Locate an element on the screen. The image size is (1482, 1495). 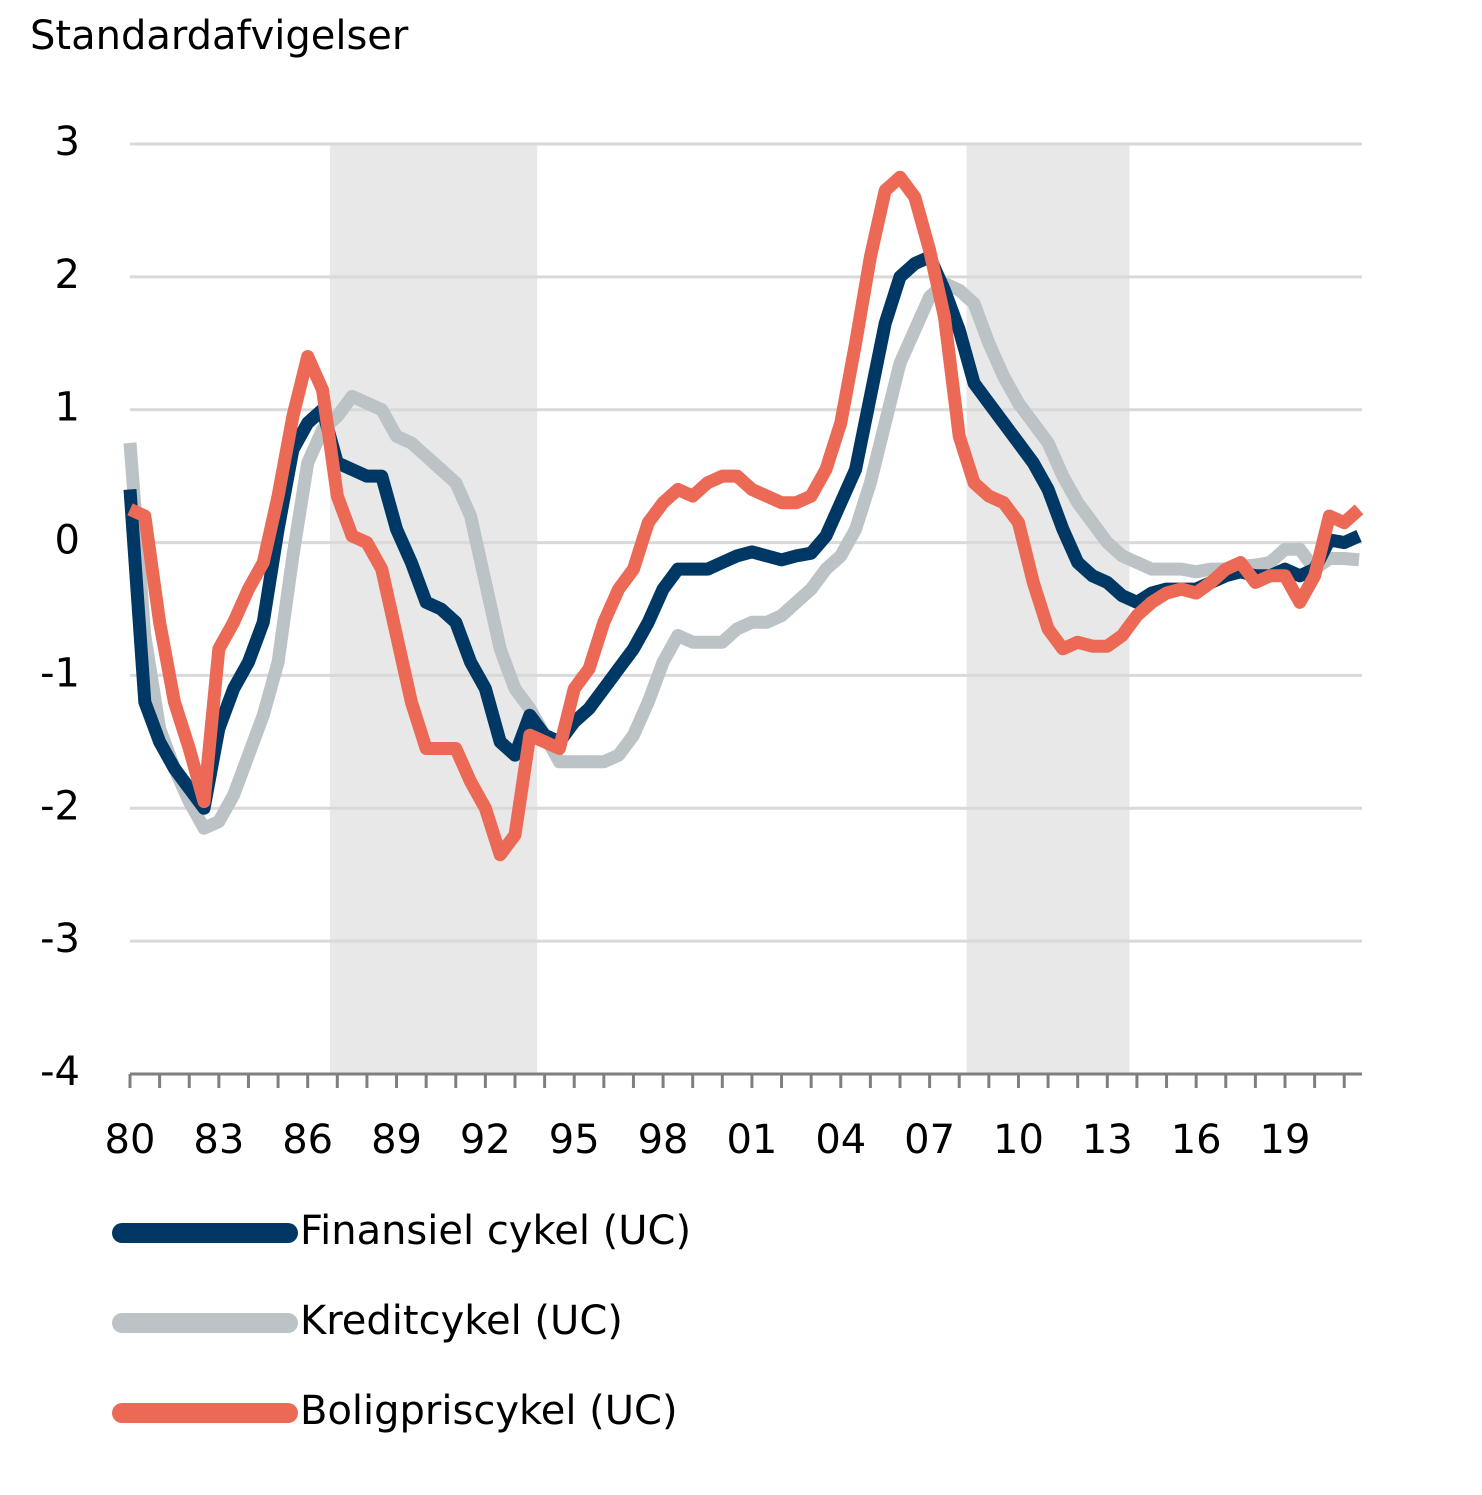
y-tick-label: 3 is located at coordinates (67, 142).